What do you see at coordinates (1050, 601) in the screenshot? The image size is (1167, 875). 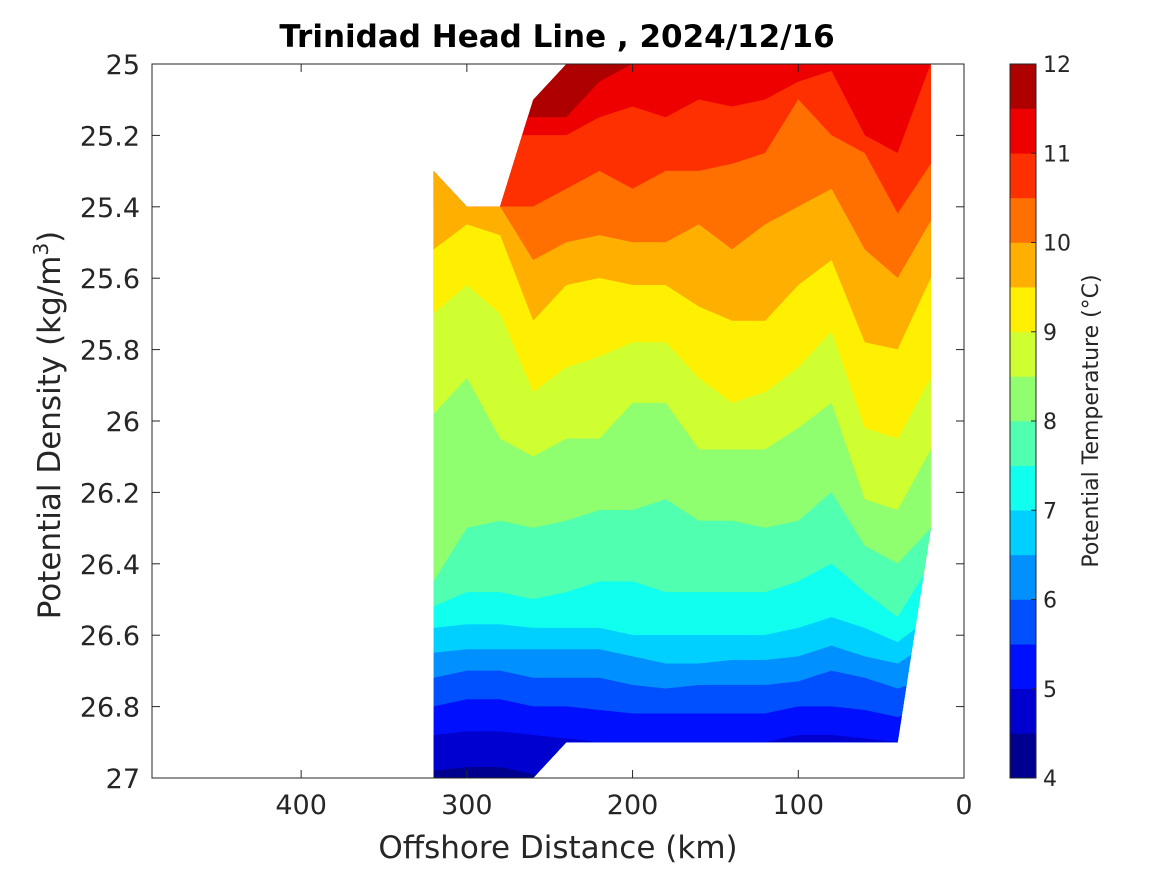 I see `colorbar-tick-label: 6` at bounding box center [1050, 601].